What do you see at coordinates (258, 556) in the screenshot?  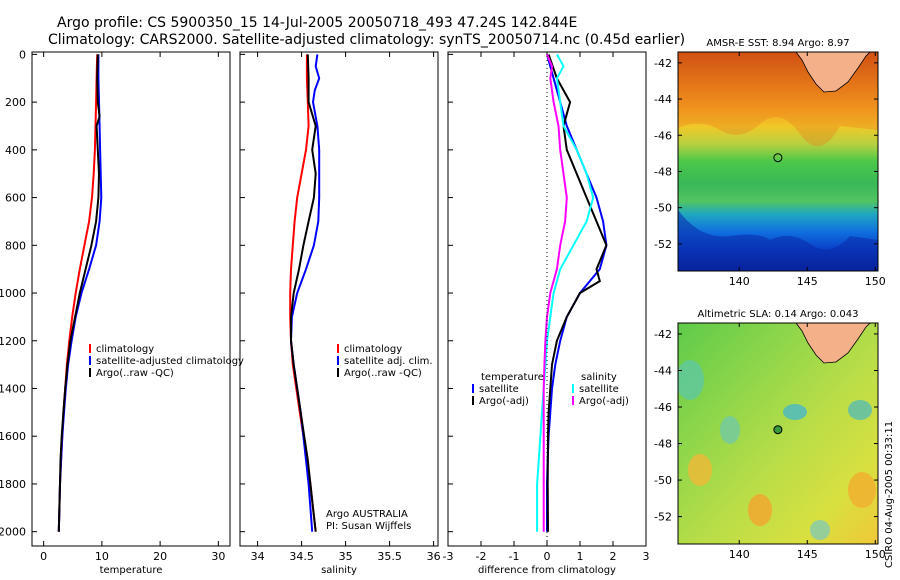 I see `x-tick-label: 34` at bounding box center [258, 556].